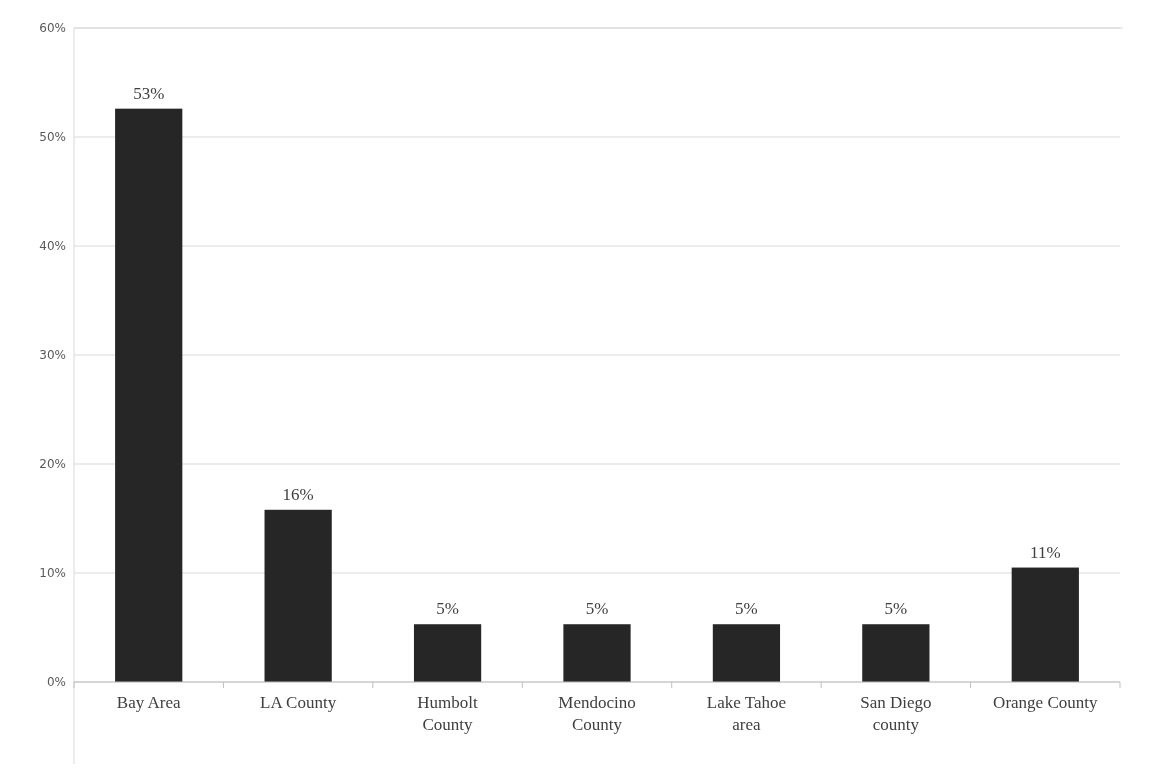 This screenshot has width=1151, height=772. I want to click on x-tick-label: Lake Tahoe area, so click(746, 713).